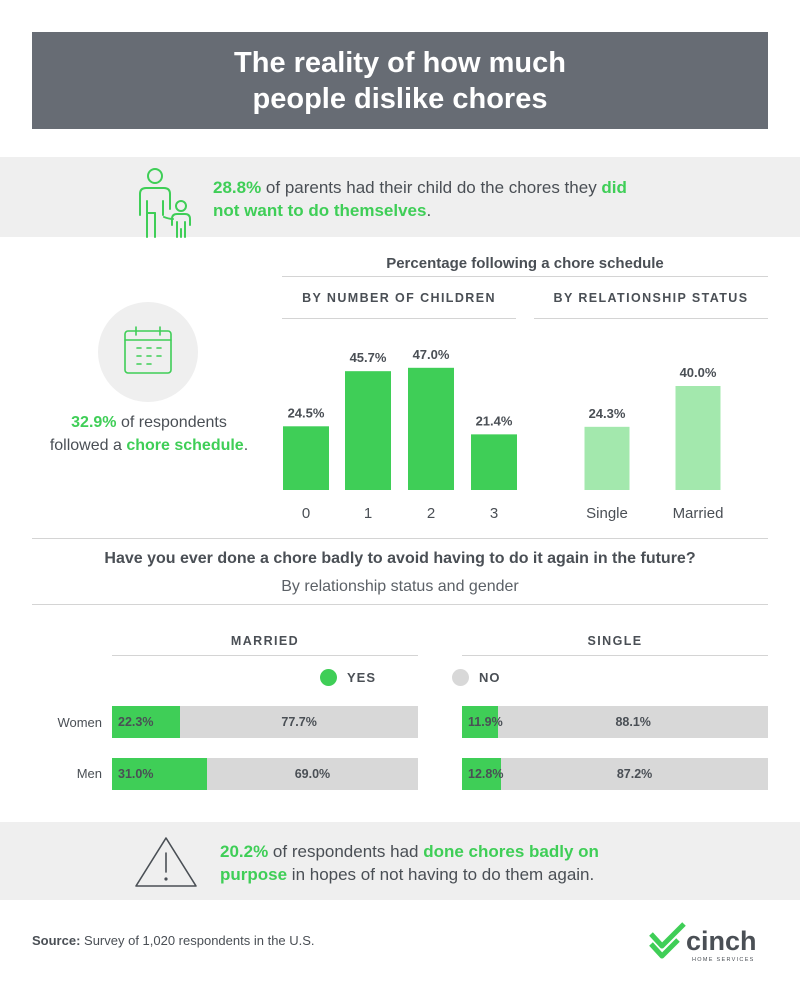  Describe the element at coordinates (348, 677) in the screenshot. I see `legend-yes: YES` at that location.